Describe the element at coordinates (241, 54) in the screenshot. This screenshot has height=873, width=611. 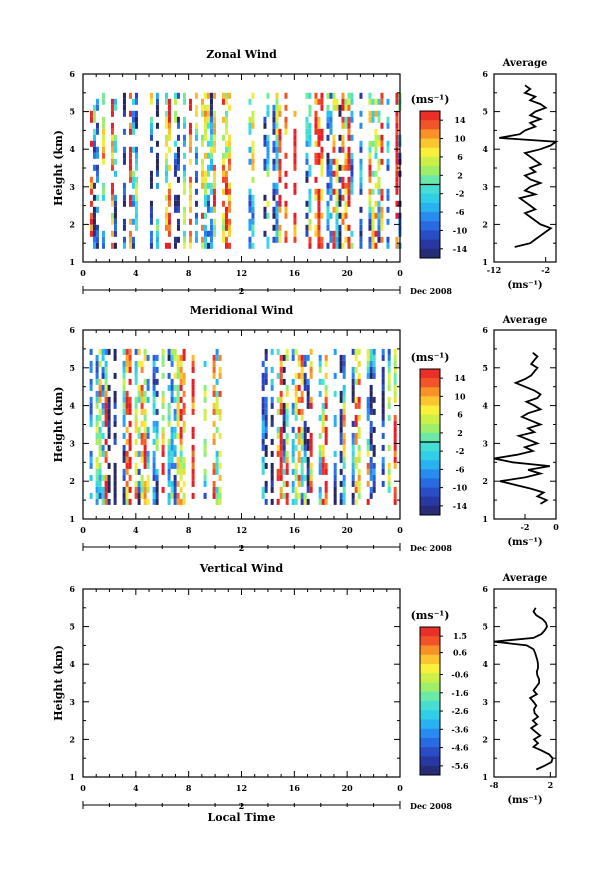
I see `panel-title: Zonal Wind` at that location.